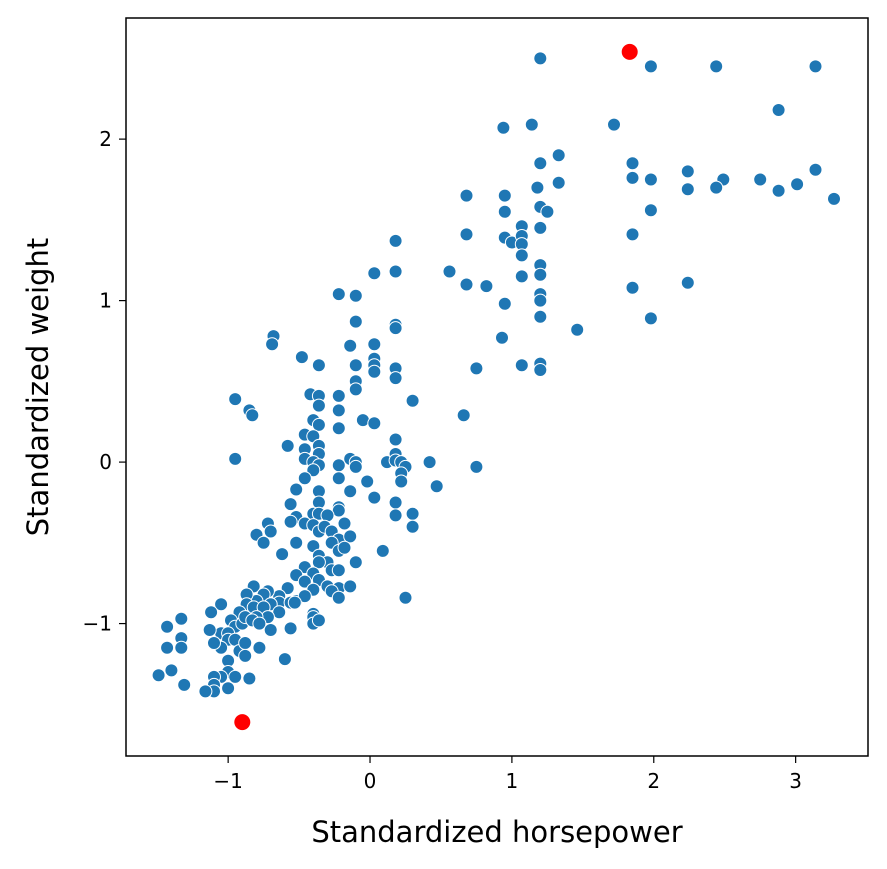 This screenshot has height=869, width=887. Describe the element at coordinates (104, 381) in the screenshot. I see `y-axis: −1 0 1 2` at that location.